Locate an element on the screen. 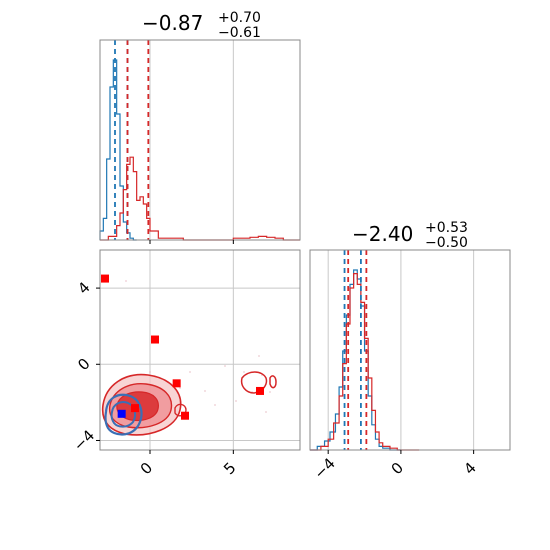  top-left-frame is located at coordinates (200, 140).